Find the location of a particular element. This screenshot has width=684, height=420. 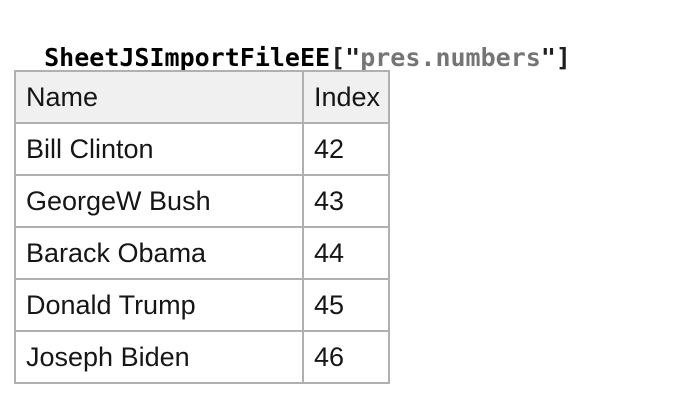

cell-name: Donald Trump is located at coordinates (159, 305).